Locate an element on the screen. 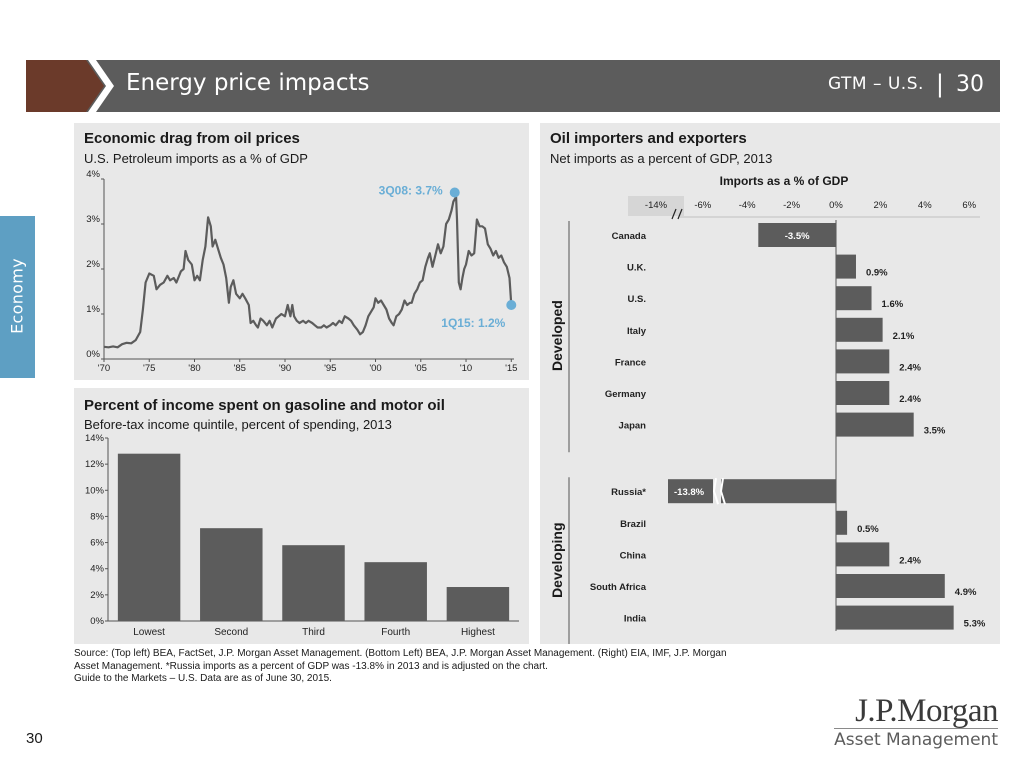 The image size is (1024, 768). panel-importers-title: Oil importers and exporters is located at coordinates (648, 138).